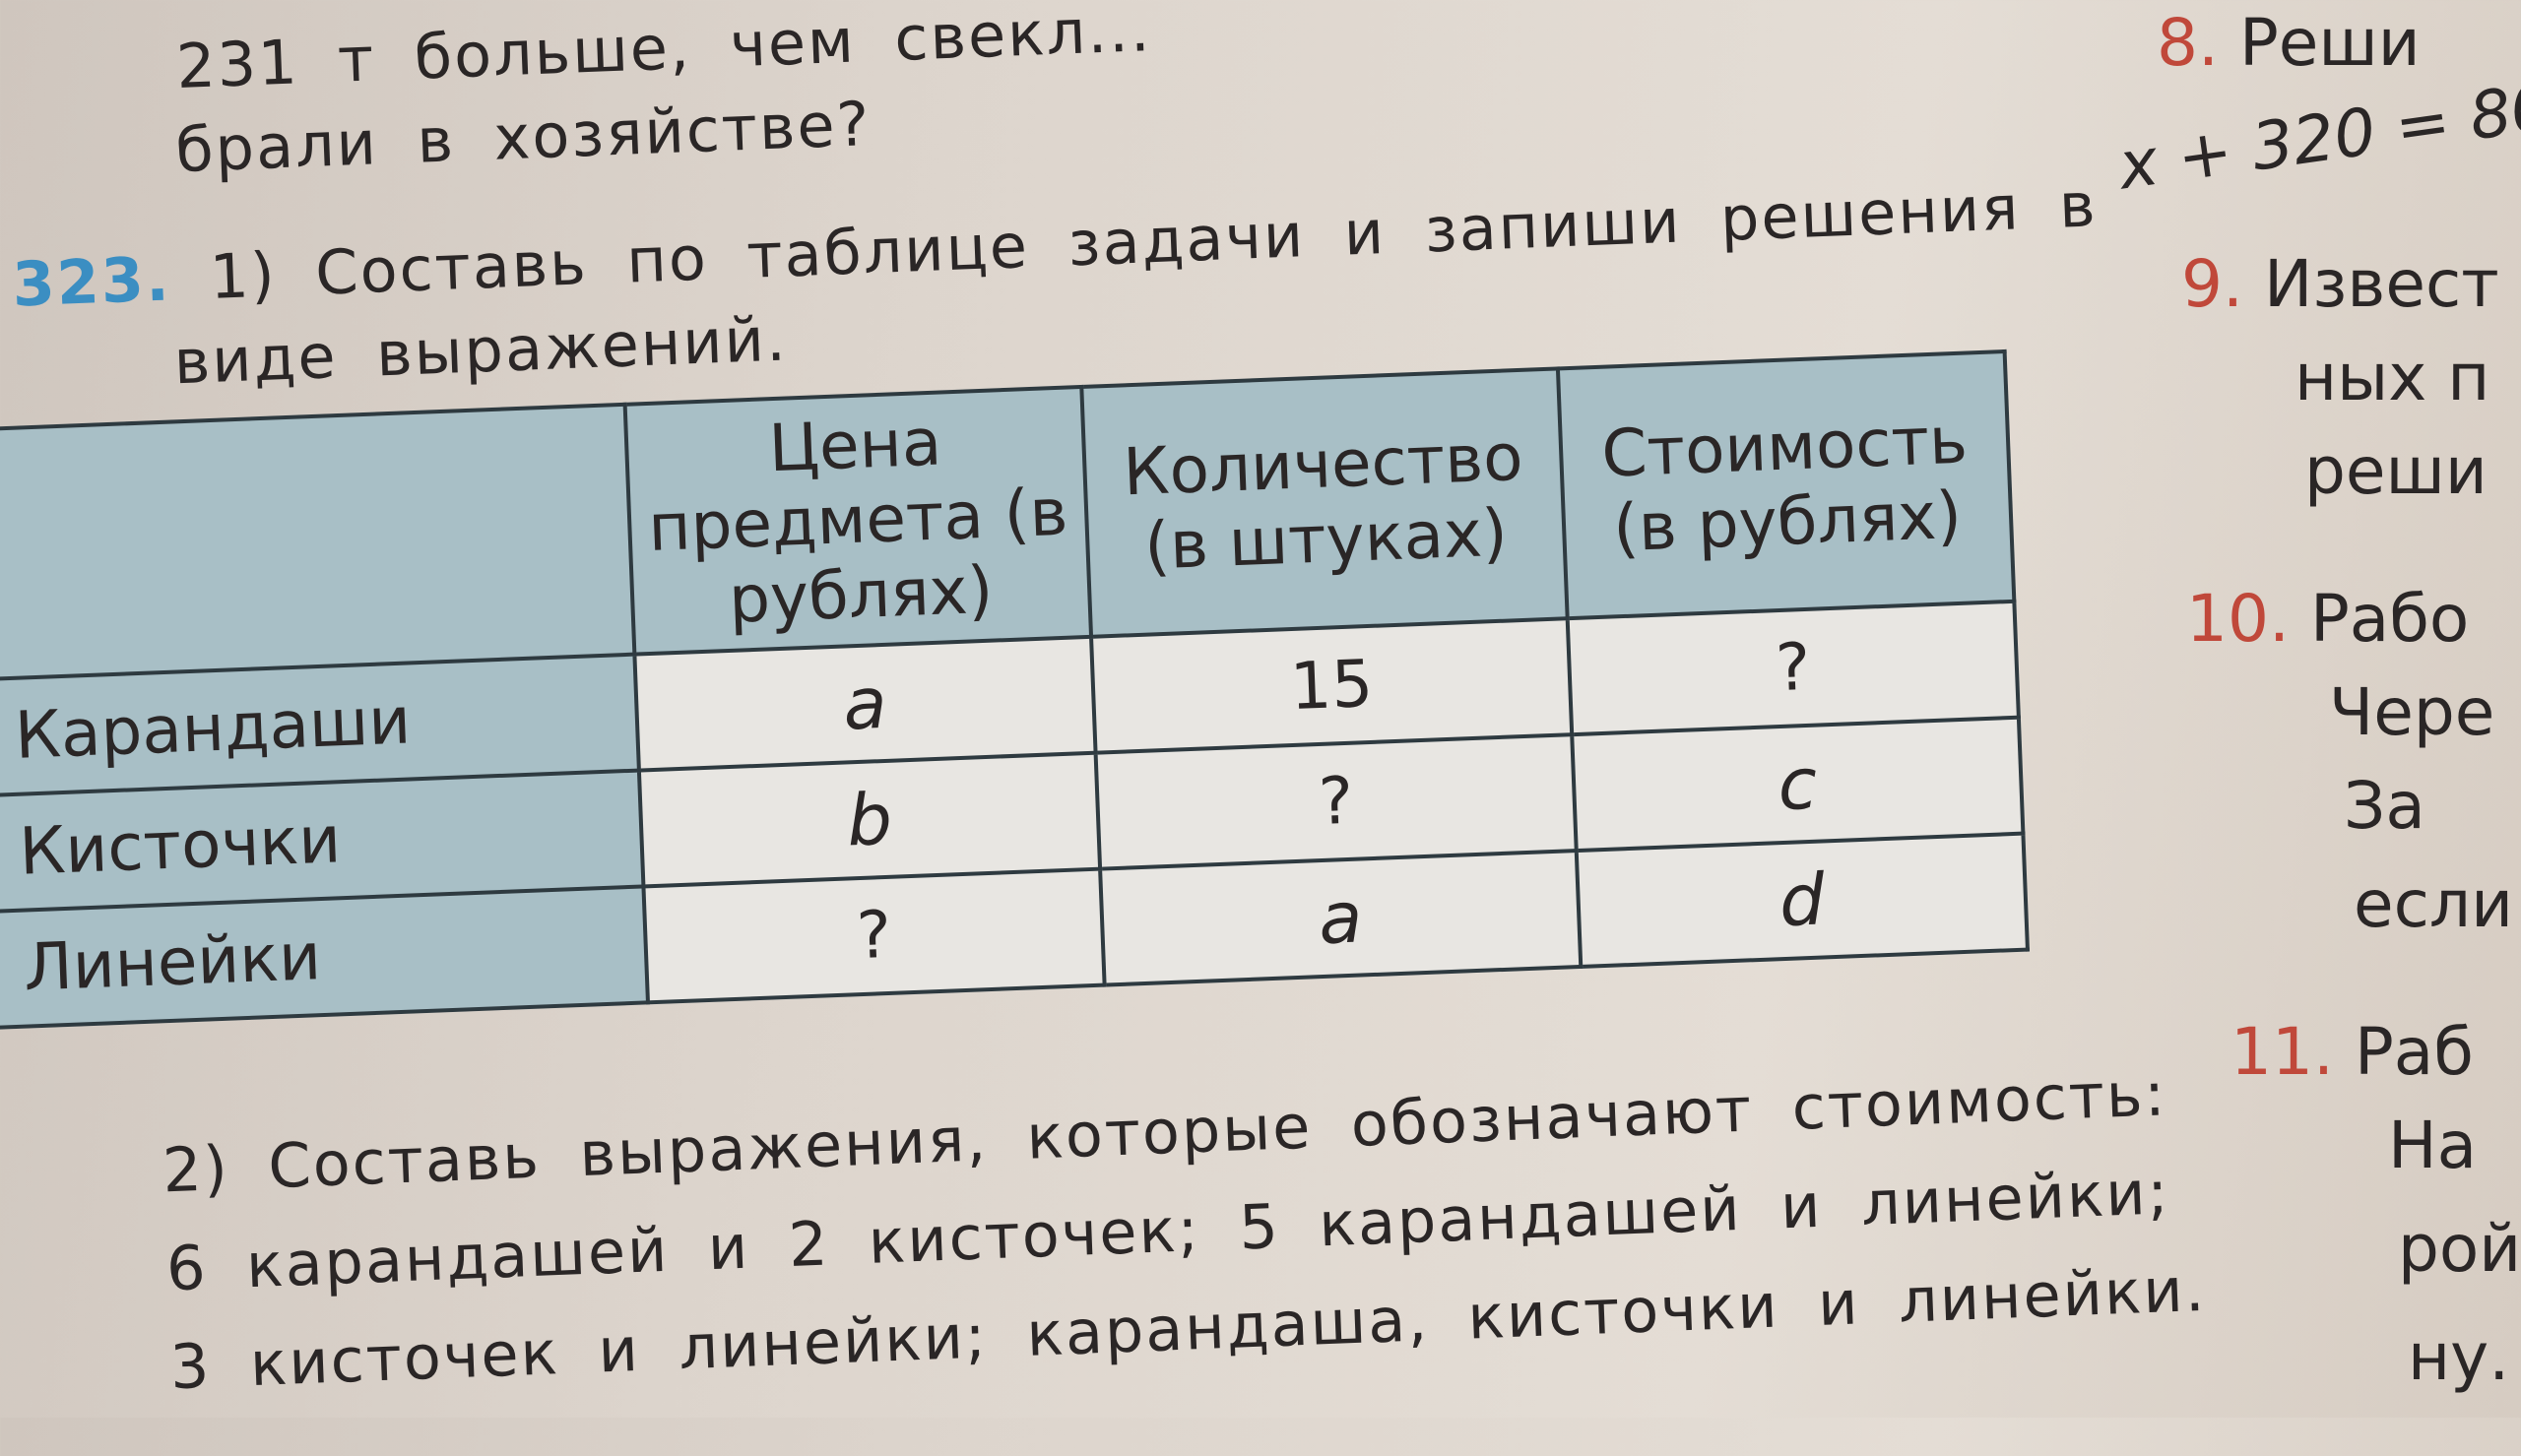 The image size is (2521, 1456). I want to click on item-text: реши, so click(2396, 471).